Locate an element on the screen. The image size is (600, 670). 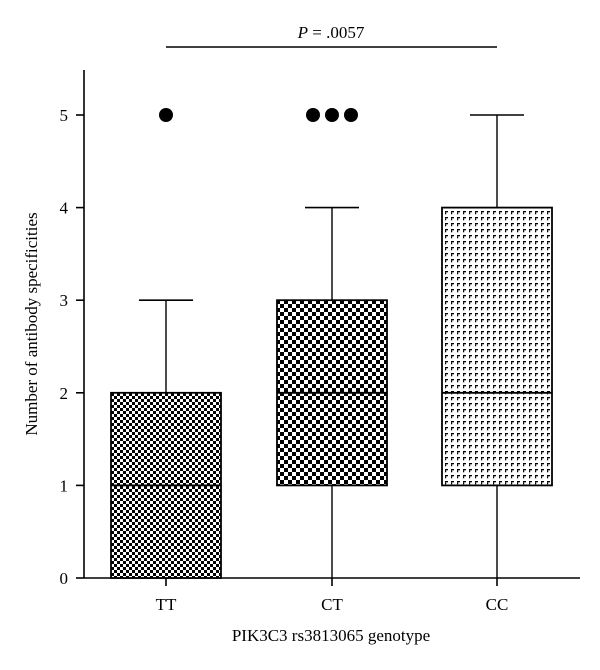
p-value-annotation: P = .0057 is located at coordinates (331, 32).